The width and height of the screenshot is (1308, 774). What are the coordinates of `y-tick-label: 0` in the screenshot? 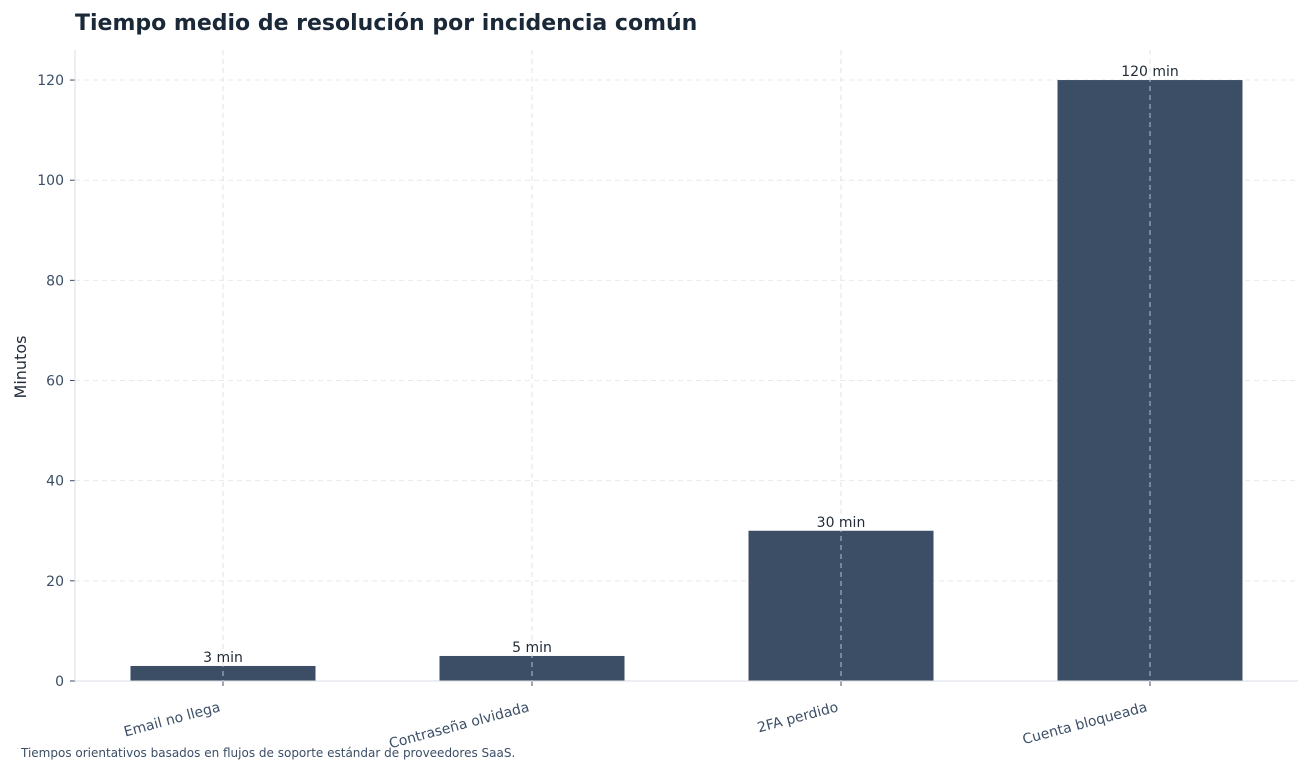 It's located at (59, 682).